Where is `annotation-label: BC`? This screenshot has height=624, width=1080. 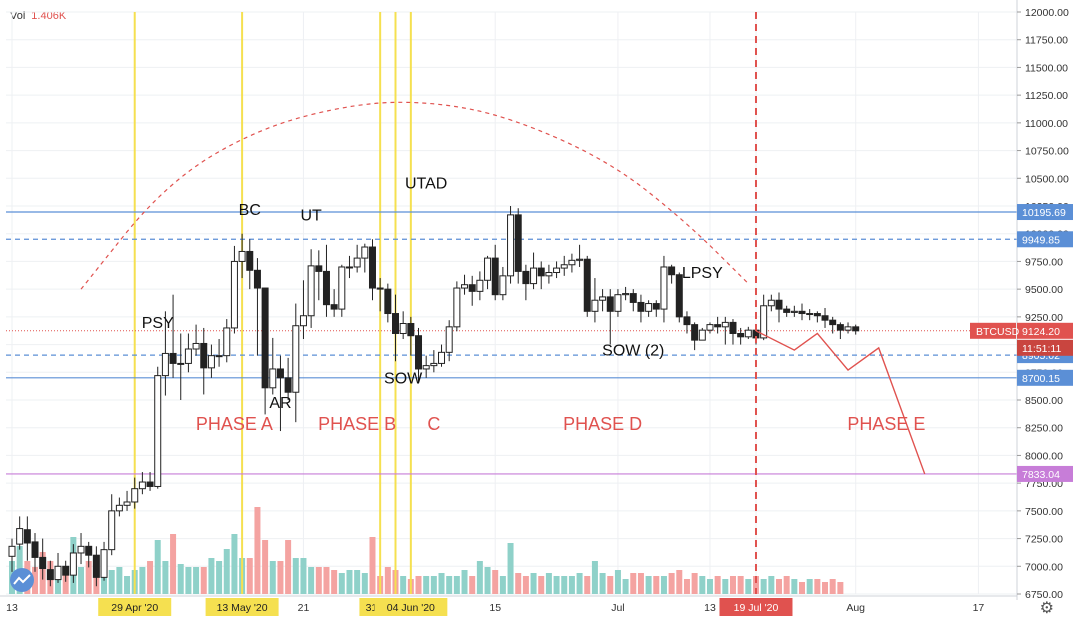
annotation-label: BC is located at coordinates (250, 210).